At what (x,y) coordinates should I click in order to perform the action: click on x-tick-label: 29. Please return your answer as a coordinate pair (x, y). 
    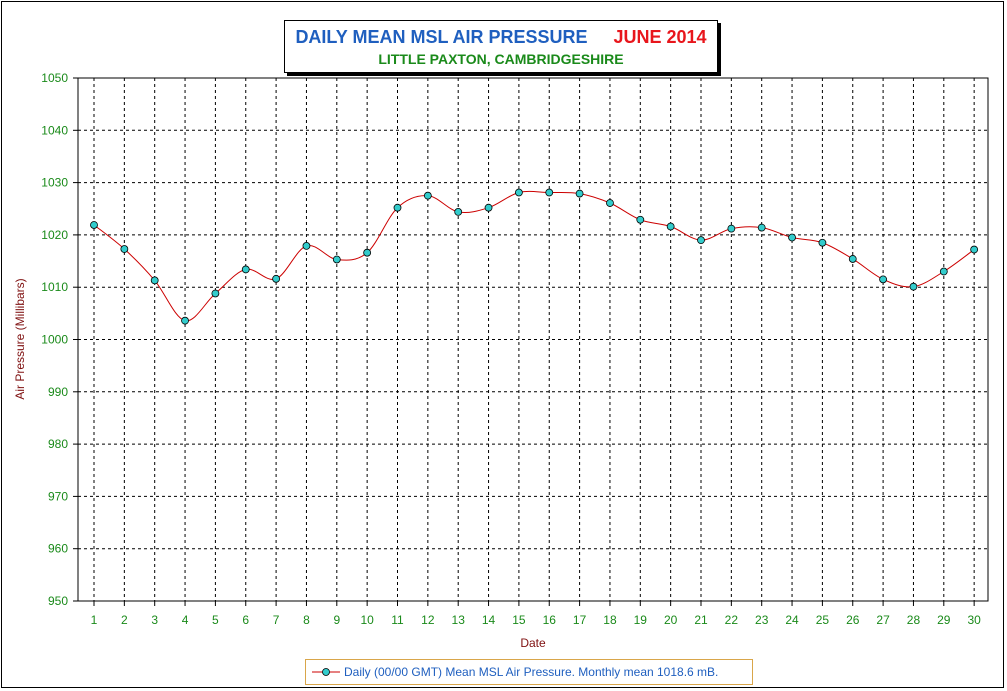
    Looking at the image, I should click on (944, 620).